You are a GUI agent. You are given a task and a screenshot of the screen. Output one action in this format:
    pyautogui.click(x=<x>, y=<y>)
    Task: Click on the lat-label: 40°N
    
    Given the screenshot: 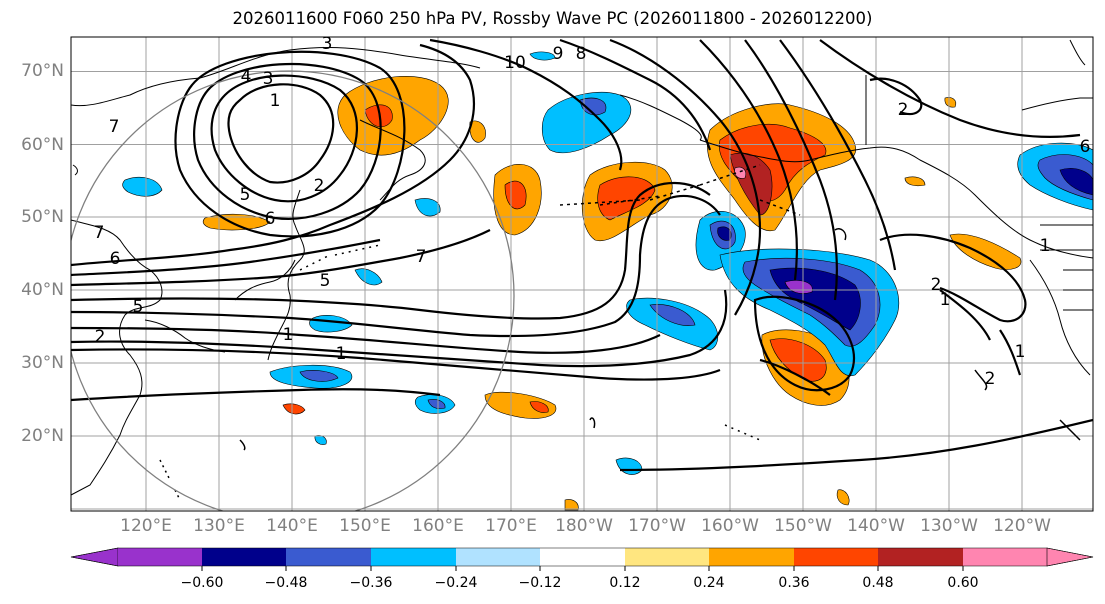 What is the action you would take?
    pyautogui.click(x=42, y=290)
    